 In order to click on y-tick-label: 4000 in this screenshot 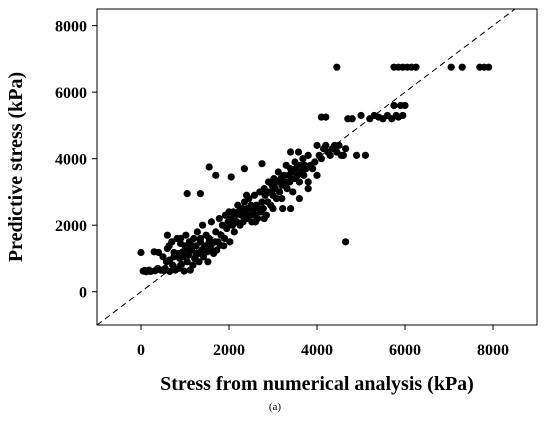, I will do `click(71, 160)`.